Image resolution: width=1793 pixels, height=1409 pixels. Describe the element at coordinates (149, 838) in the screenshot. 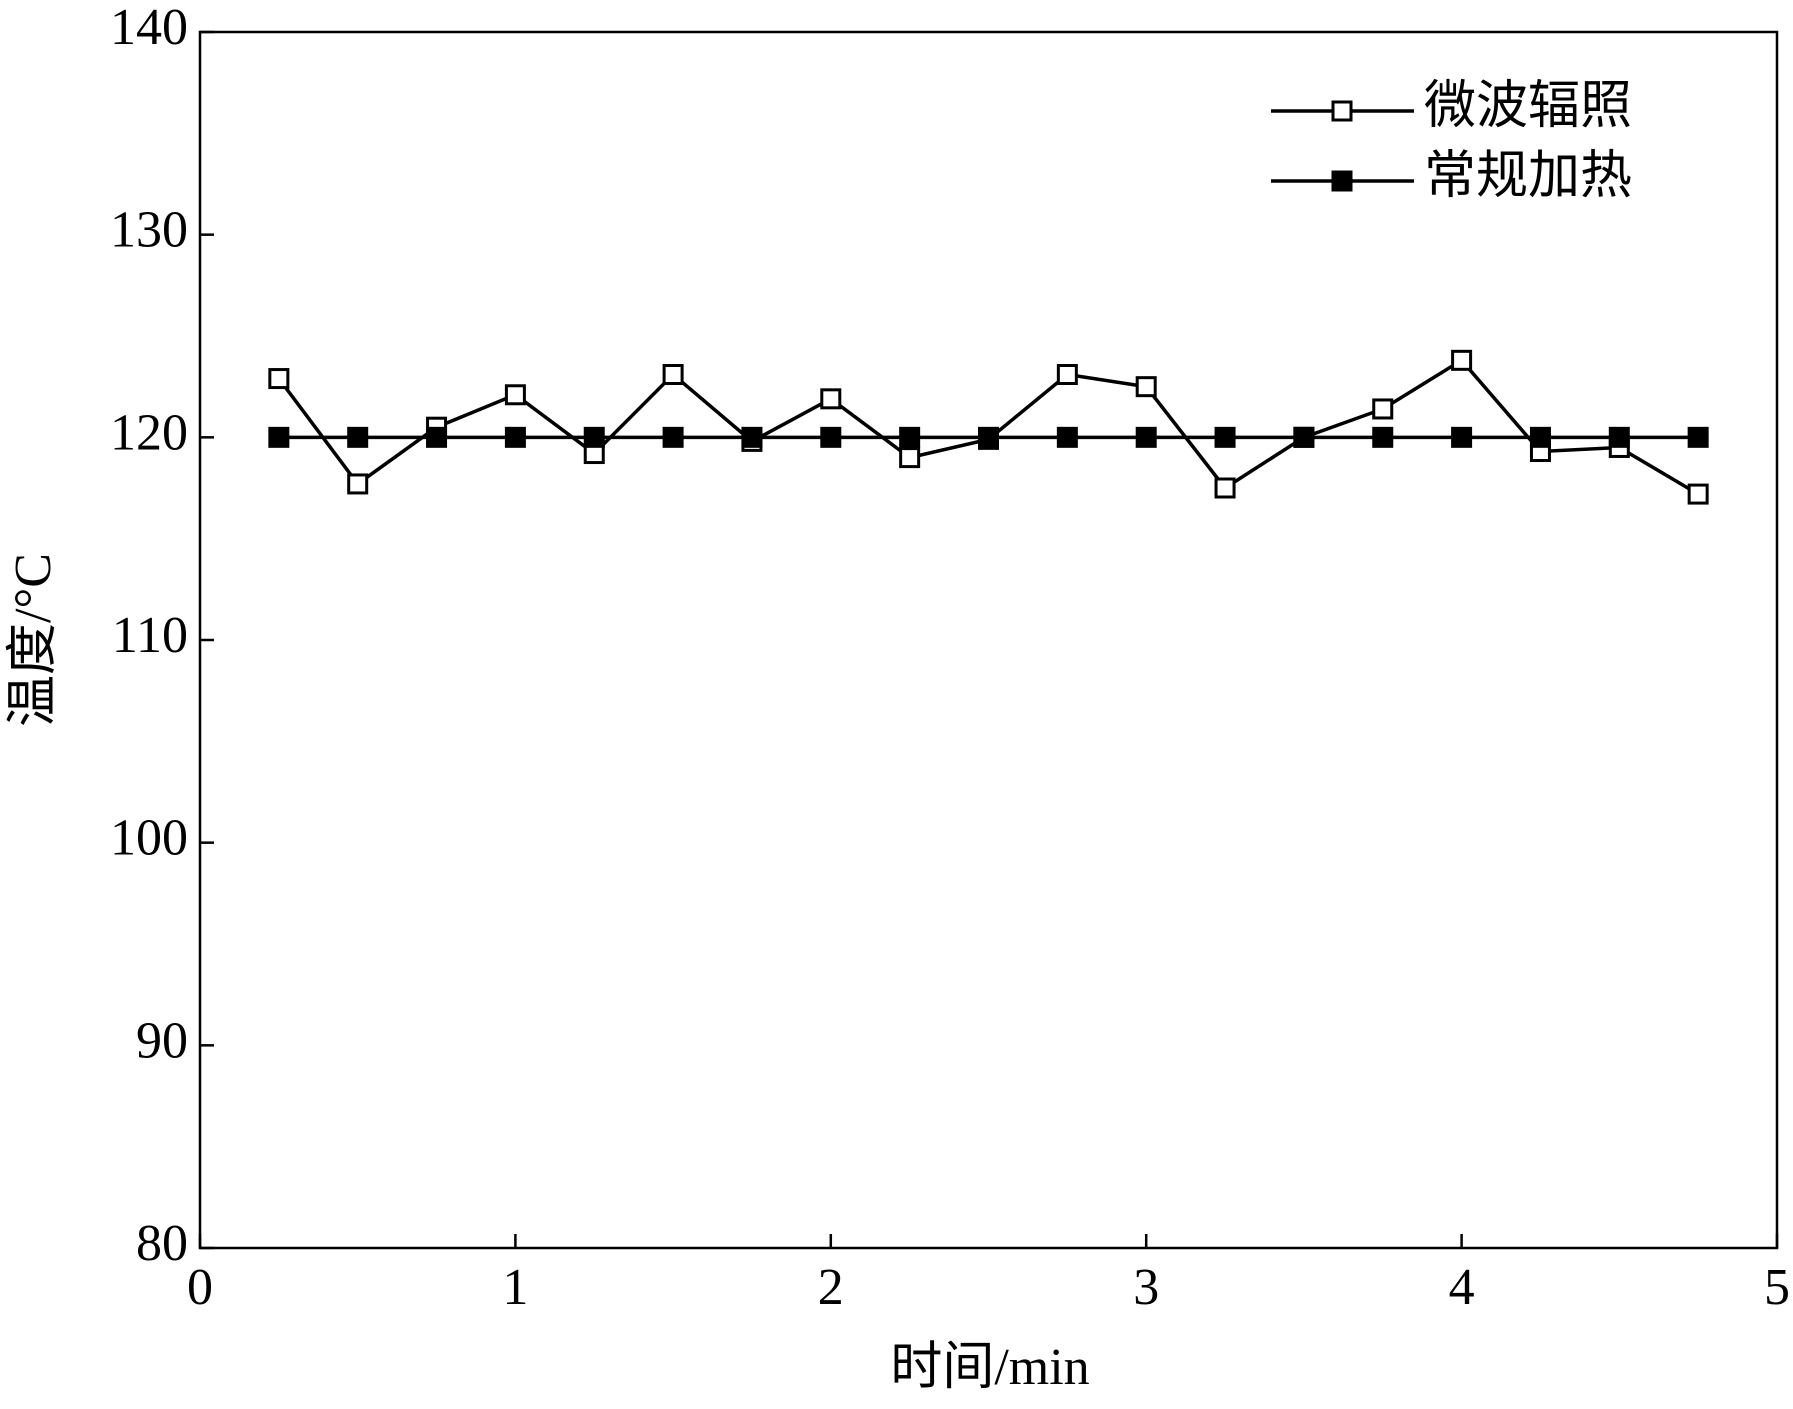

I see `y-tick-label: 100` at that location.